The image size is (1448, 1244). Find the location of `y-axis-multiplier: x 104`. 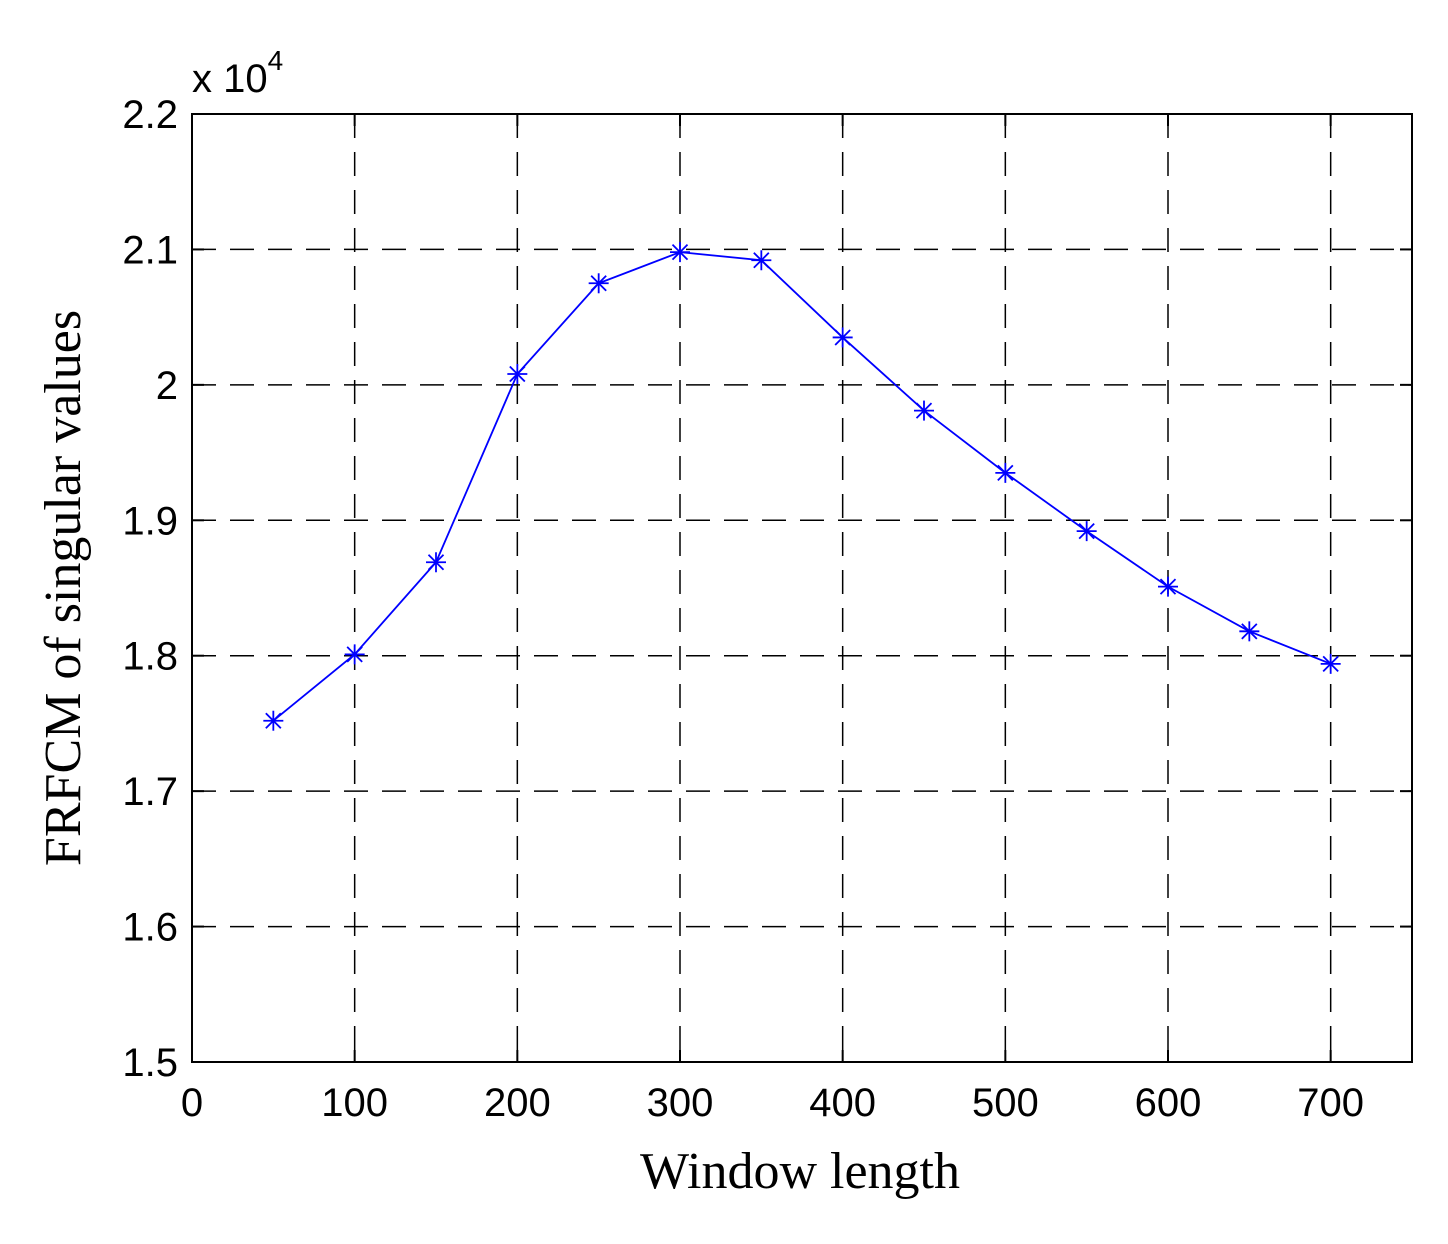

y-axis-multiplier: x 104 is located at coordinates (237, 73).